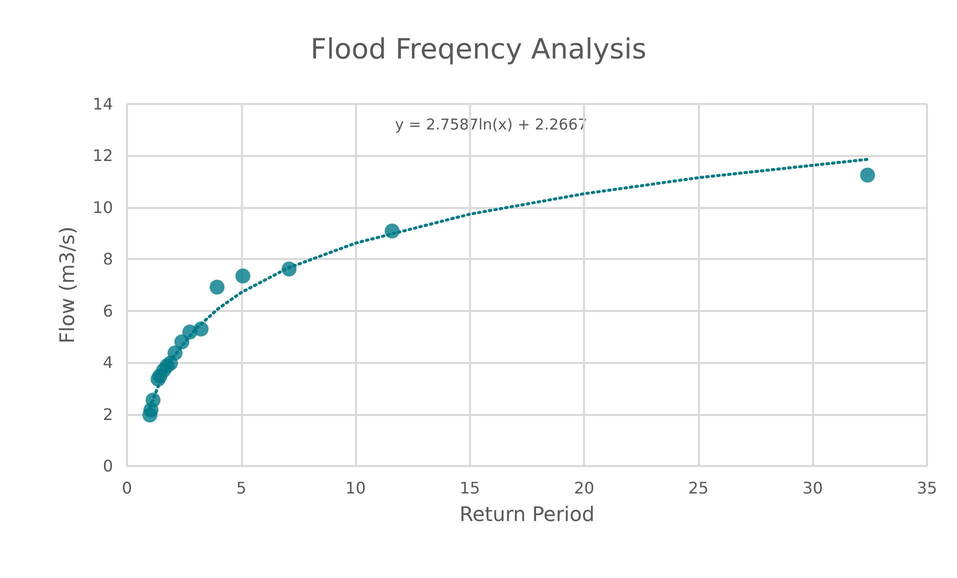 The height and width of the screenshot is (578, 957). I want to click on x-tick-label: 5, so click(241, 488).